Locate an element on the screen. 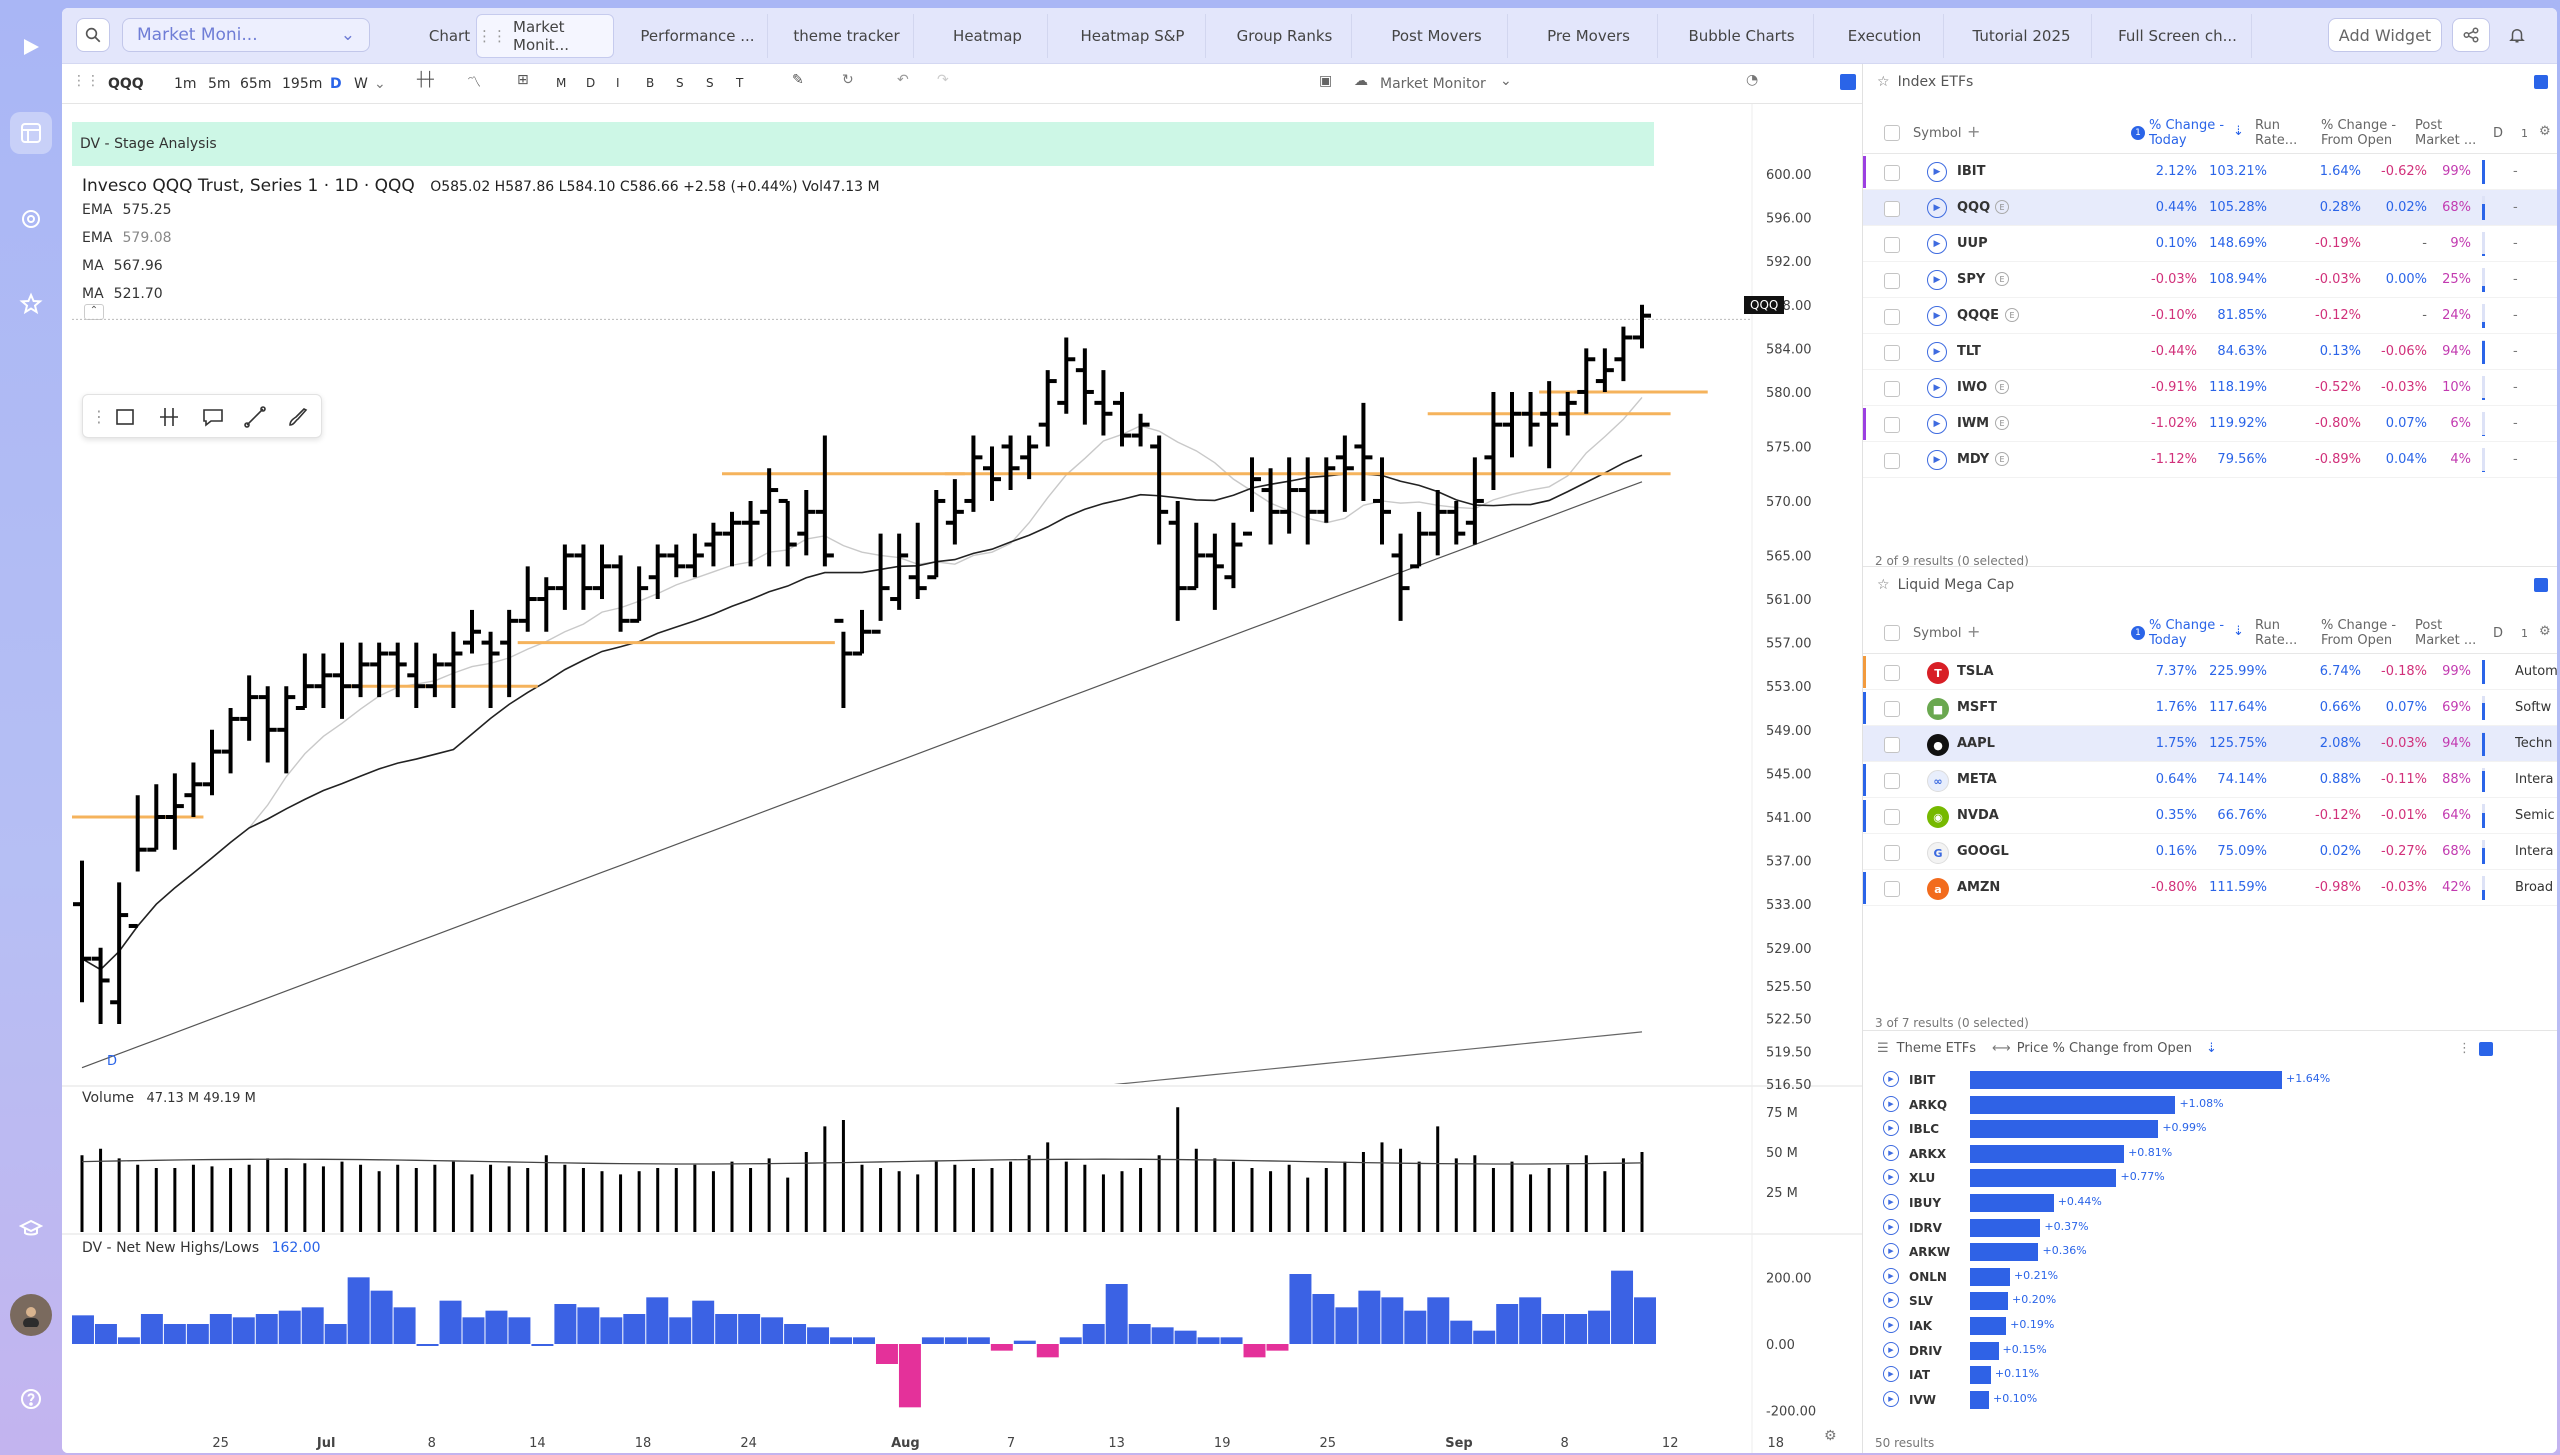 The width and height of the screenshot is (2560, 1455). drag-handle-icon: ⋮ is located at coordinates (99, 416).